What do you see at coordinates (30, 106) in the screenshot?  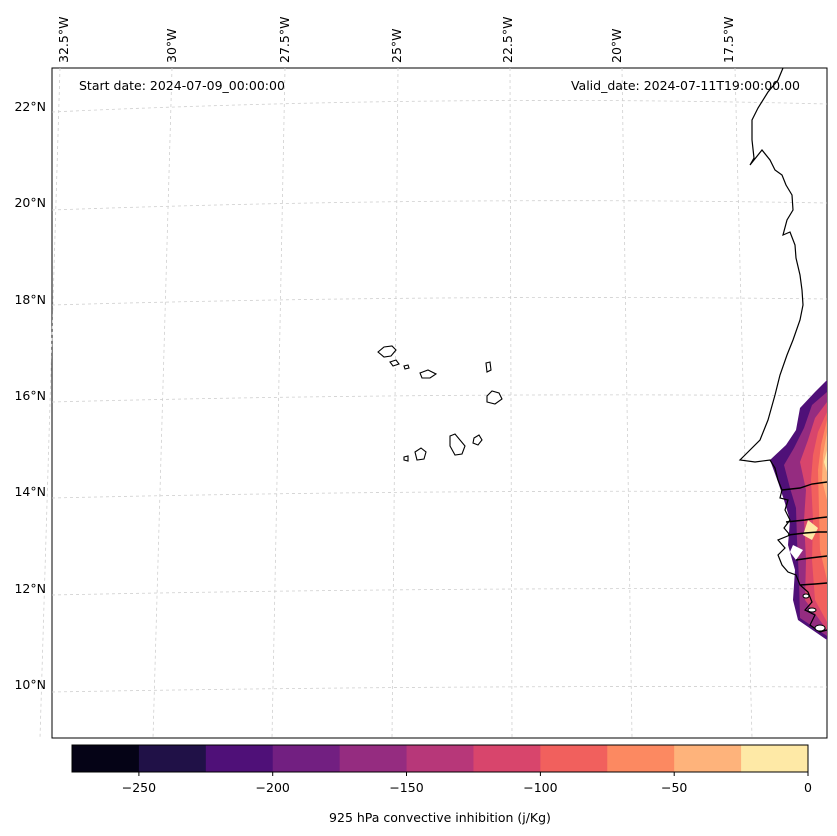 I see `lat-label: 22°N` at bounding box center [30, 106].